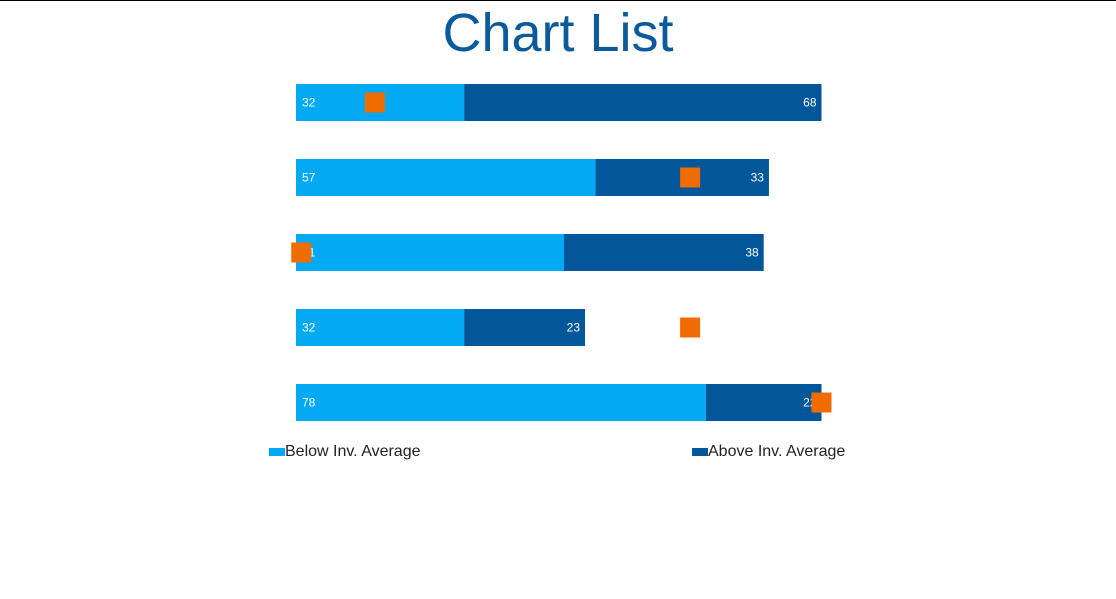 The height and width of the screenshot is (599, 1116). I want to click on legend-item-below: Below Inv. Average, so click(345, 452).